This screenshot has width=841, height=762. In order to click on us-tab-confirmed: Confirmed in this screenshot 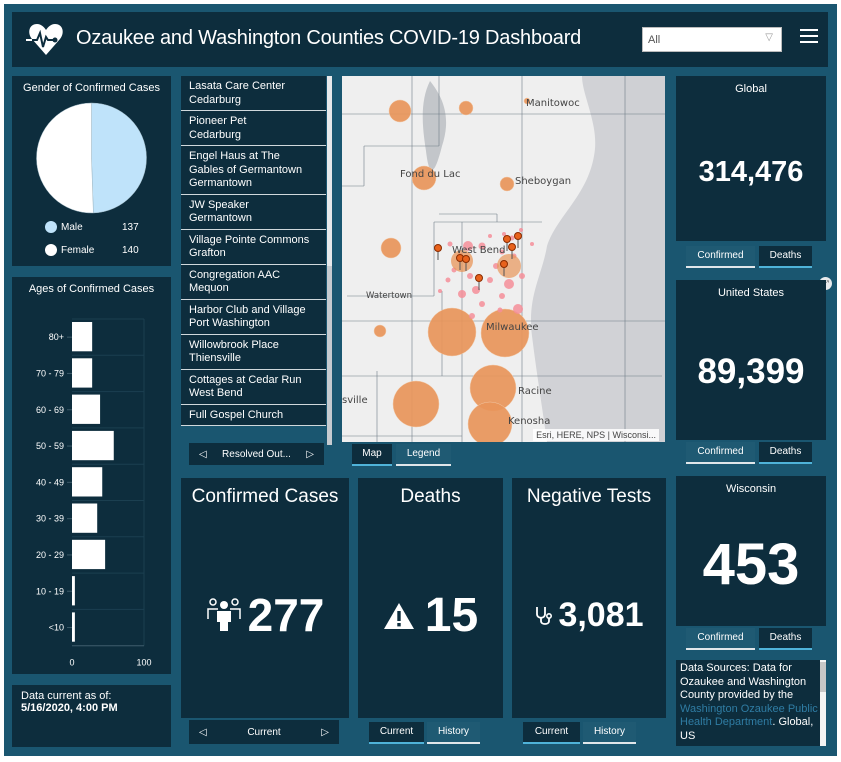, I will do `click(720, 453)`.